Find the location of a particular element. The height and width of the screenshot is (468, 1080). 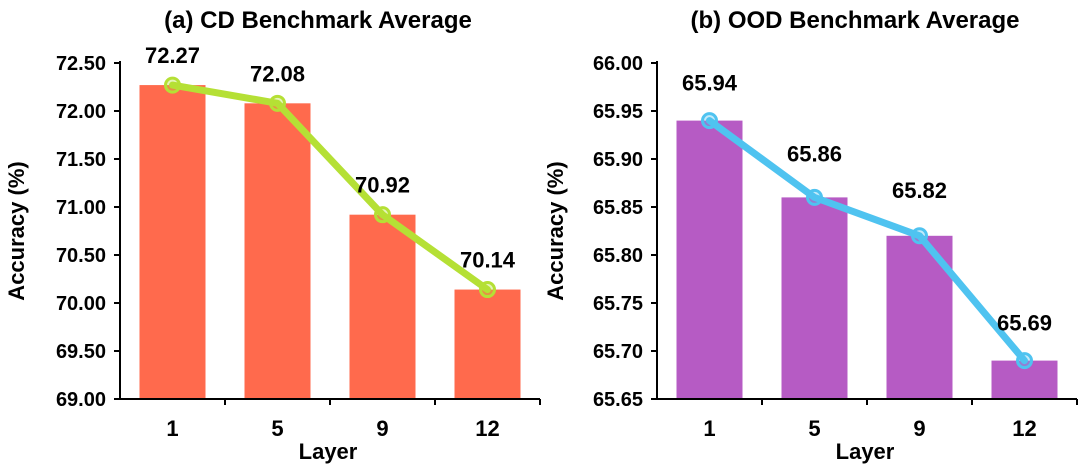

y-tick-label: 71.00 is located at coordinates (81, 208).